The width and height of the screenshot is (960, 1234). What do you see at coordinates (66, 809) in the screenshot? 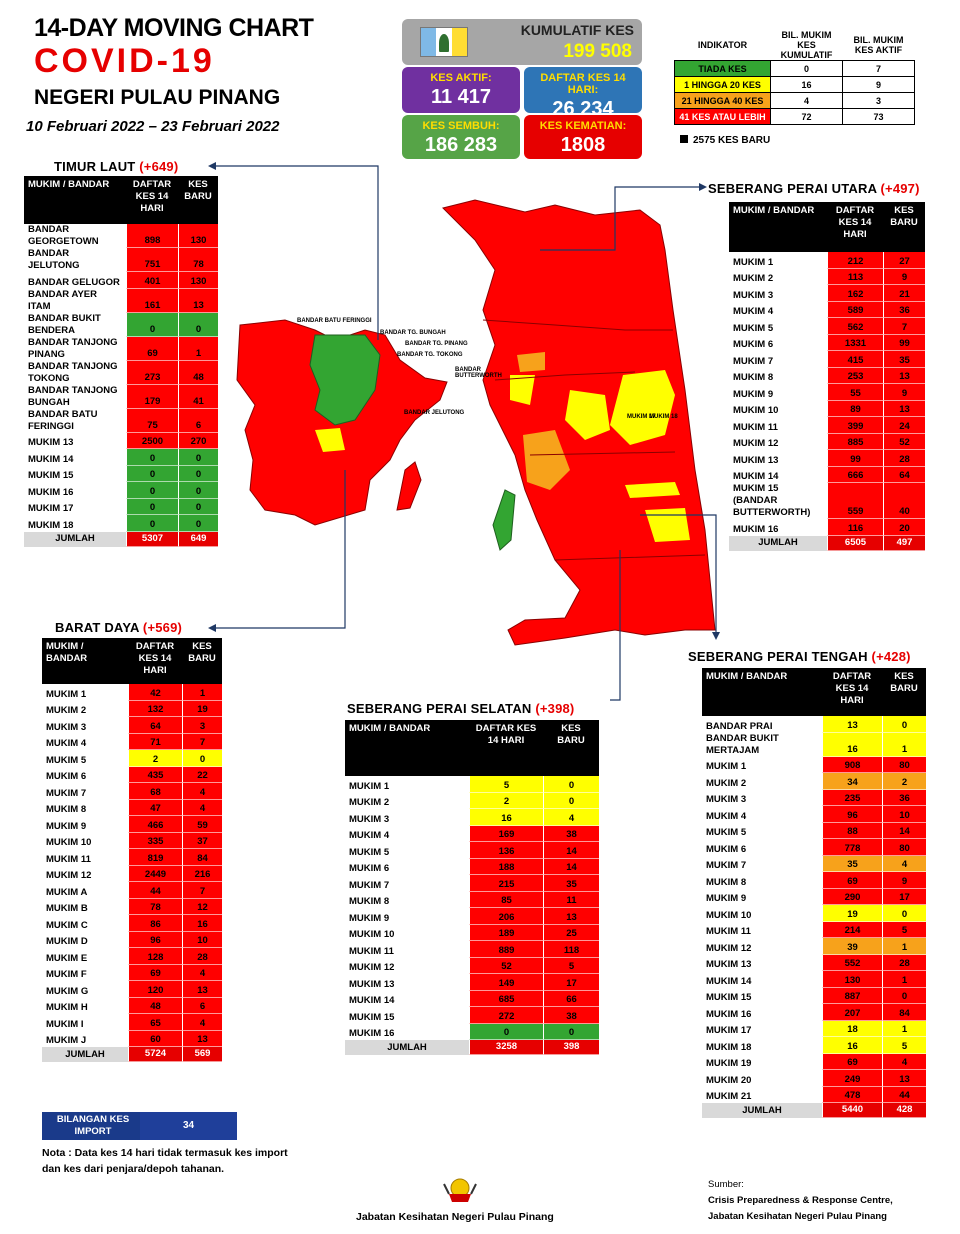
I see `row-label: MUKIM 8` at bounding box center [66, 809].